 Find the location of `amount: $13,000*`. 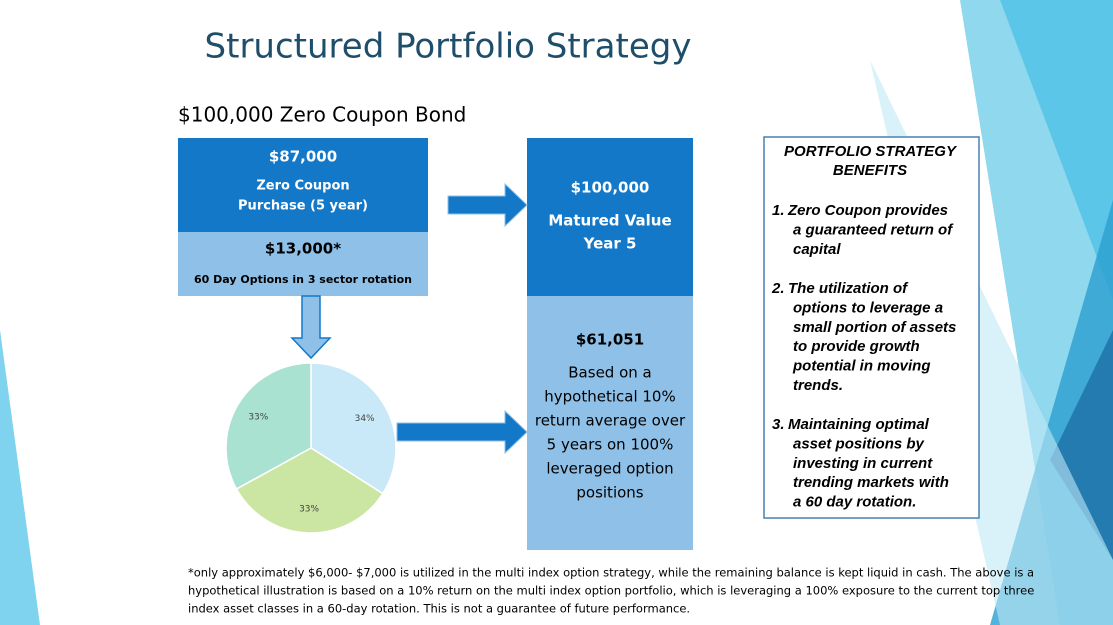

amount: $13,000* is located at coordinates (303, 249).